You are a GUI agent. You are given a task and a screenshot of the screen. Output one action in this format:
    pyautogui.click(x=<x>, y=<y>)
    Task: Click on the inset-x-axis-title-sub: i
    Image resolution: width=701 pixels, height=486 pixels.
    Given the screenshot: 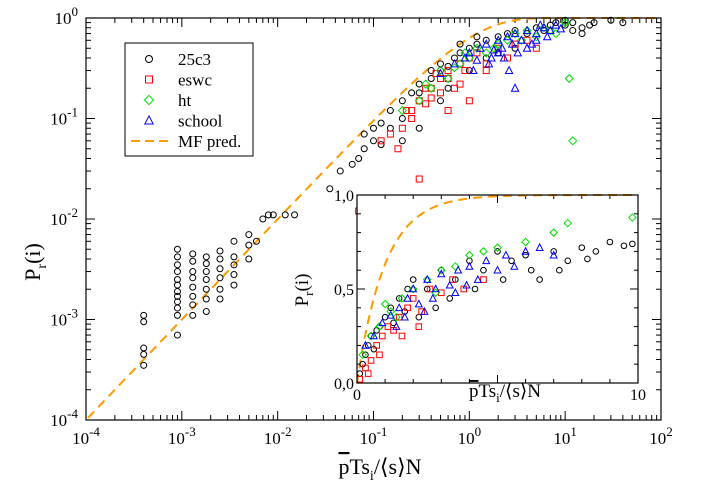 What is the action you would take?
    pyautogui.click(x=498, y=397)
    